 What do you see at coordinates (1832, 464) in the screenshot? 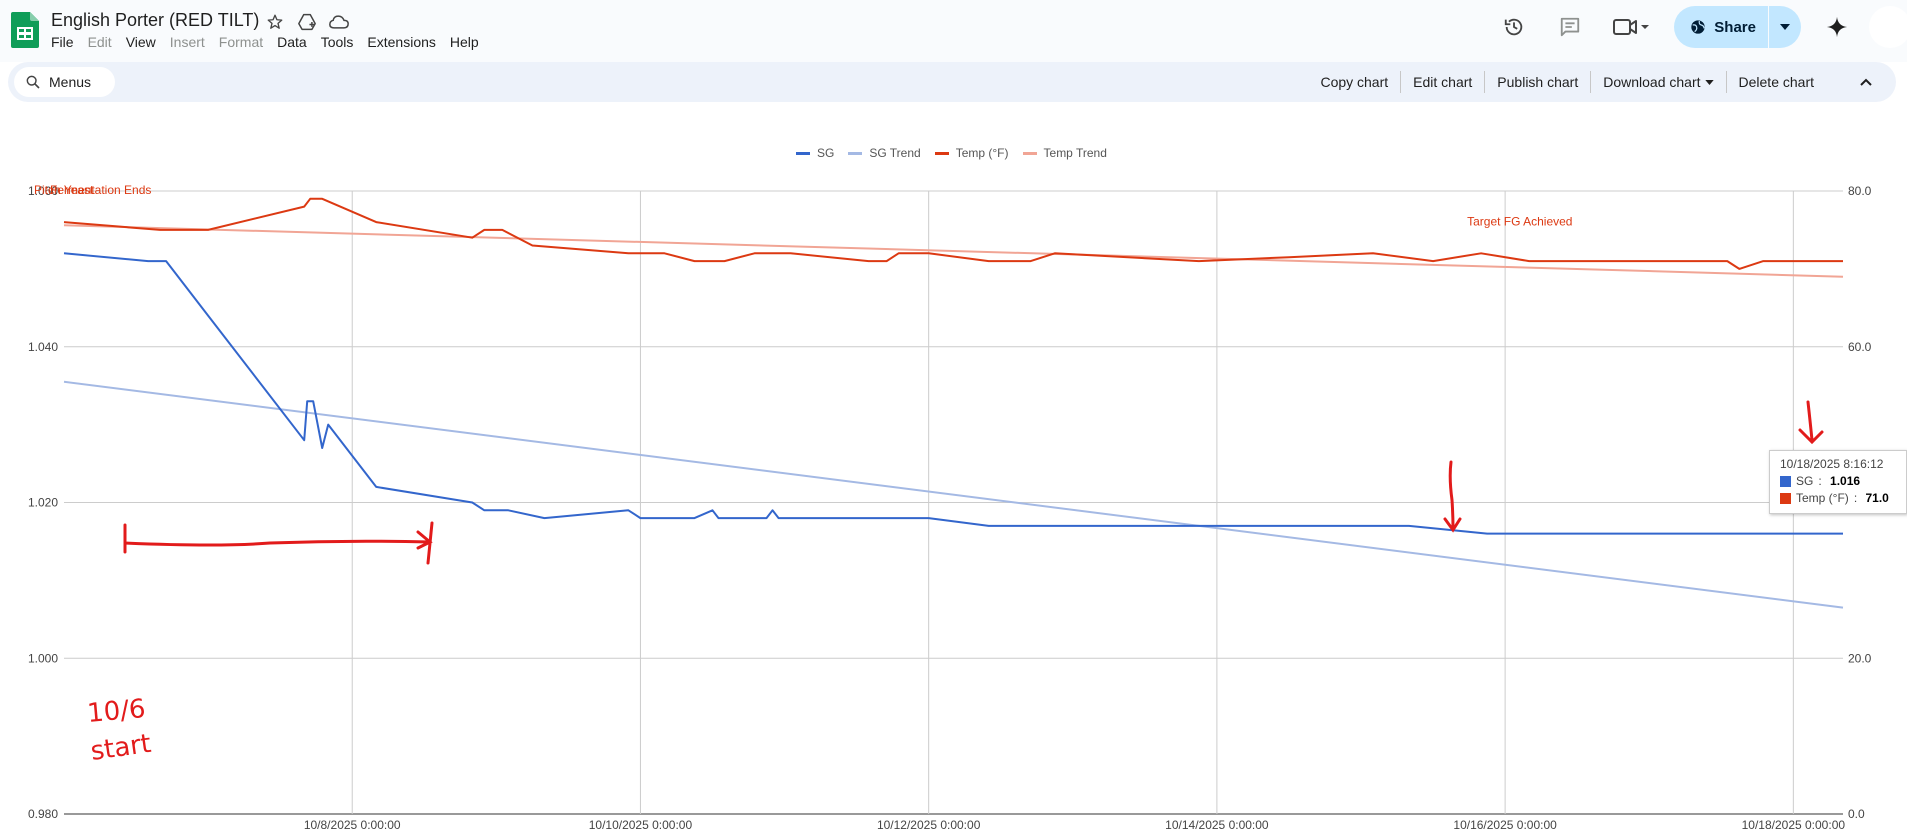
I see `tooltip-title: 10/18/2025 8:16:12` at bounding box center [1832, 464].